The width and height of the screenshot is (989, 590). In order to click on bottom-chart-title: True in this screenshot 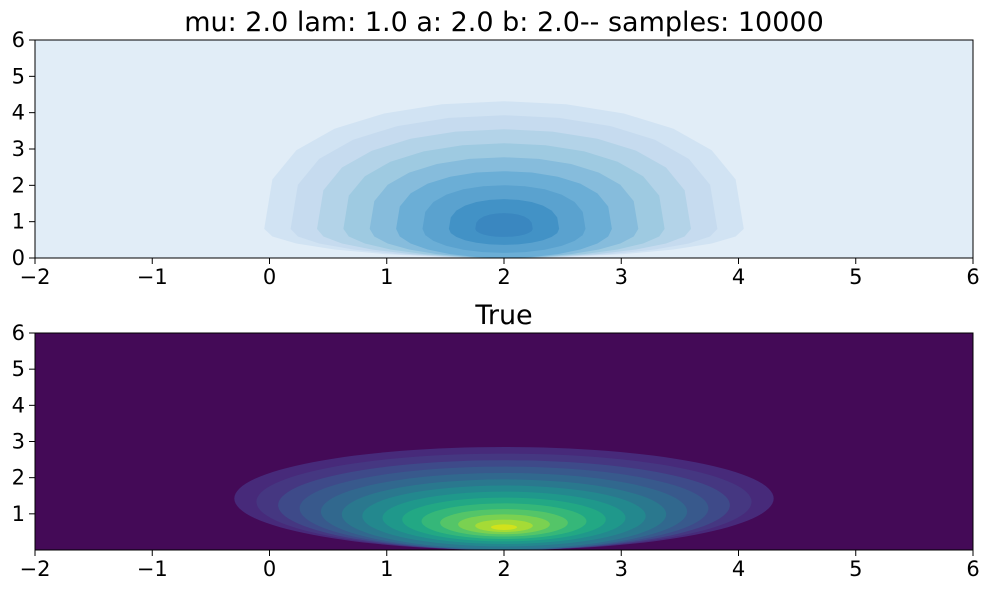, I will do `click(503, 315)`.